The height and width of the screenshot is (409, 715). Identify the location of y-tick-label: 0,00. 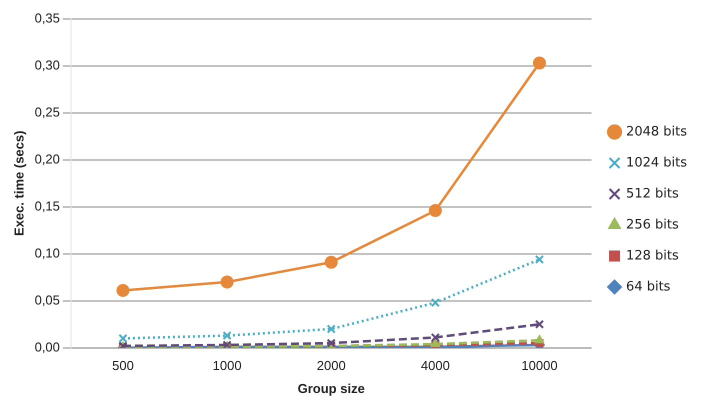
(47, 346).